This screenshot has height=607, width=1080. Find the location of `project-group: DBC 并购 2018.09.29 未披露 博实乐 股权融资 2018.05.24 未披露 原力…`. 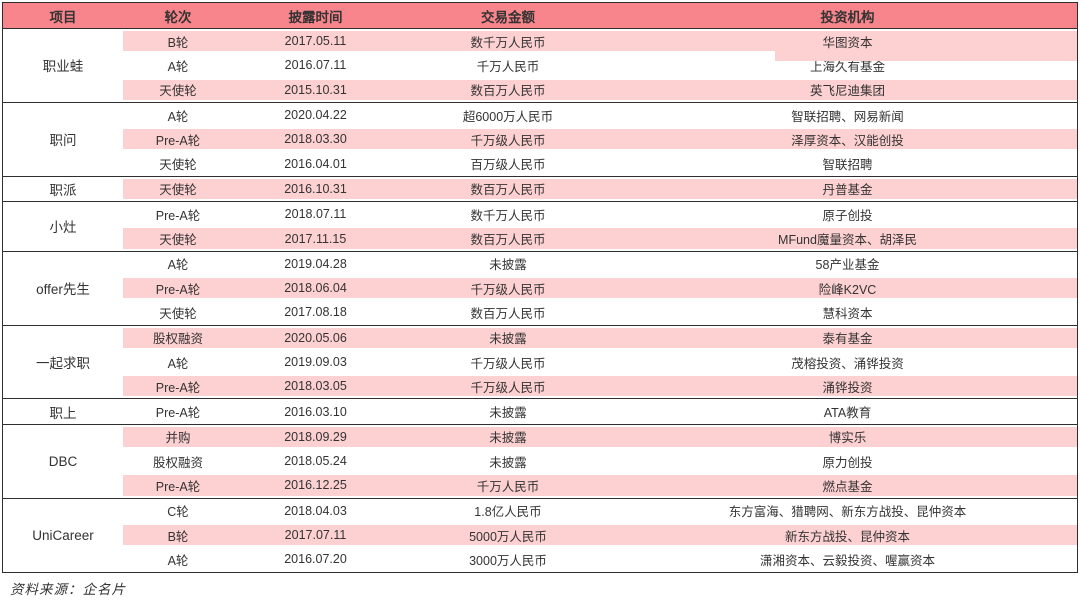

project-group: DBC 并购 2018.09.29 未披露 博实乐 股权融资 2018.05.24 未披露 原力… is located at coordinates (540, 461).